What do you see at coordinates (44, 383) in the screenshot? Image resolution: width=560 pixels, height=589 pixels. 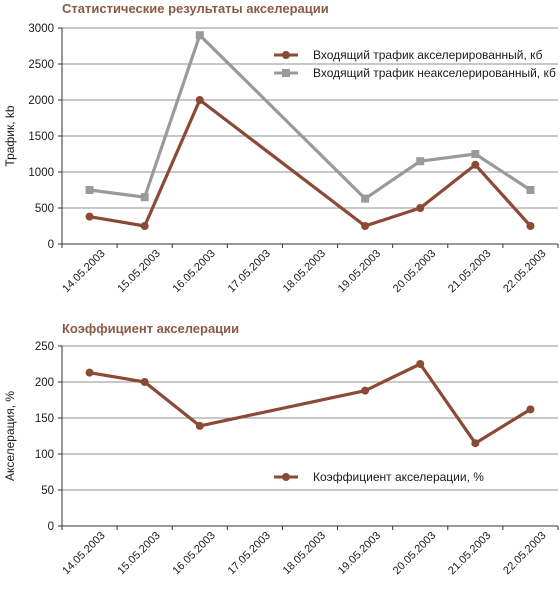 I see `y-tick-label: 200` at bounding box center [44, 383].